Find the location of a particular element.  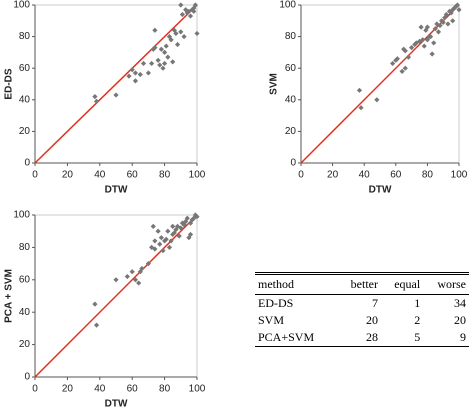

x-tick-label: 20 is located at coordinates (68, 175).